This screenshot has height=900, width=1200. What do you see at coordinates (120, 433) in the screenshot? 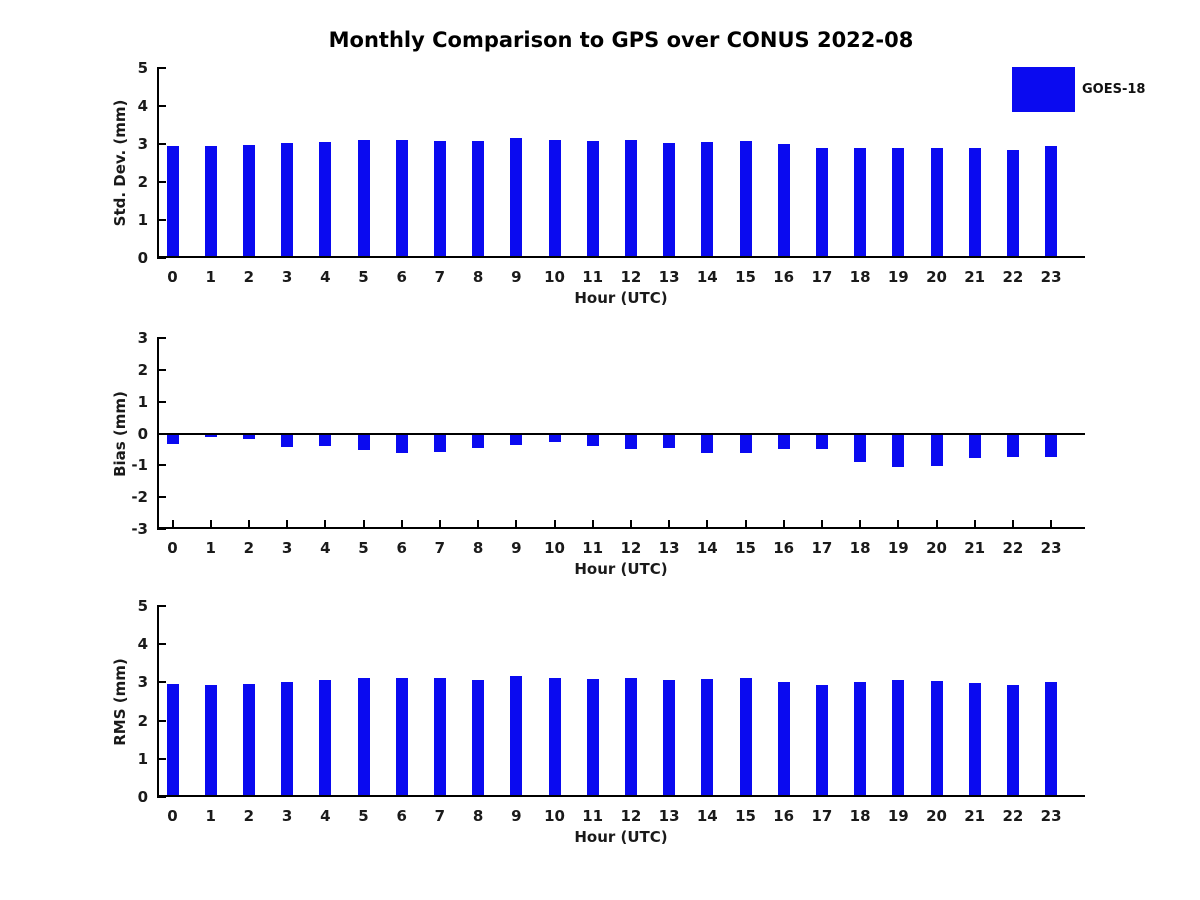
I see `y-axis-title: Bias (mm)` at bounding box center [120, 433].